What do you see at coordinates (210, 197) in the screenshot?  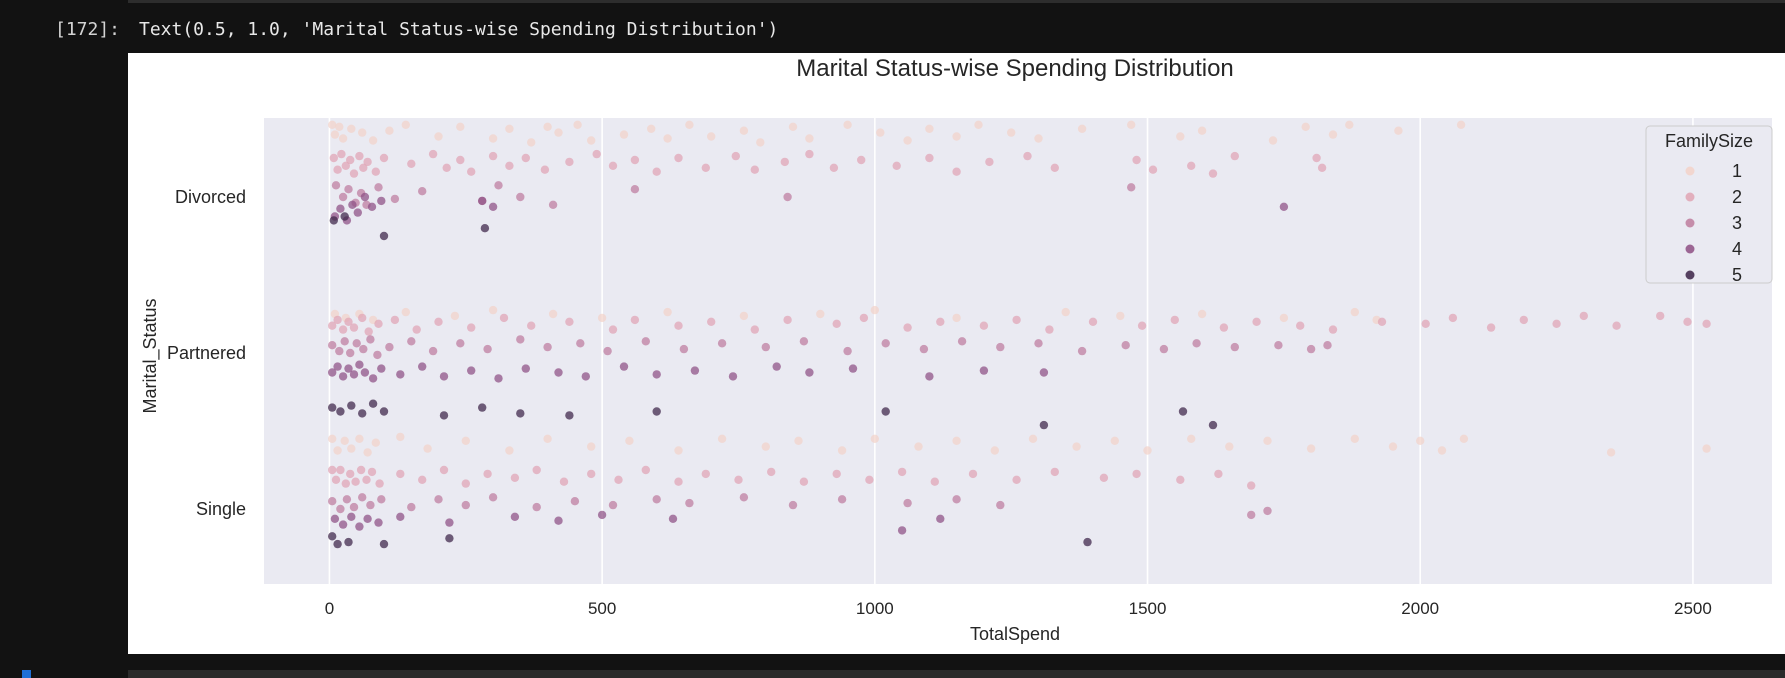 I see `y-tick-label: Divorced` at bounding box center [210, 197].